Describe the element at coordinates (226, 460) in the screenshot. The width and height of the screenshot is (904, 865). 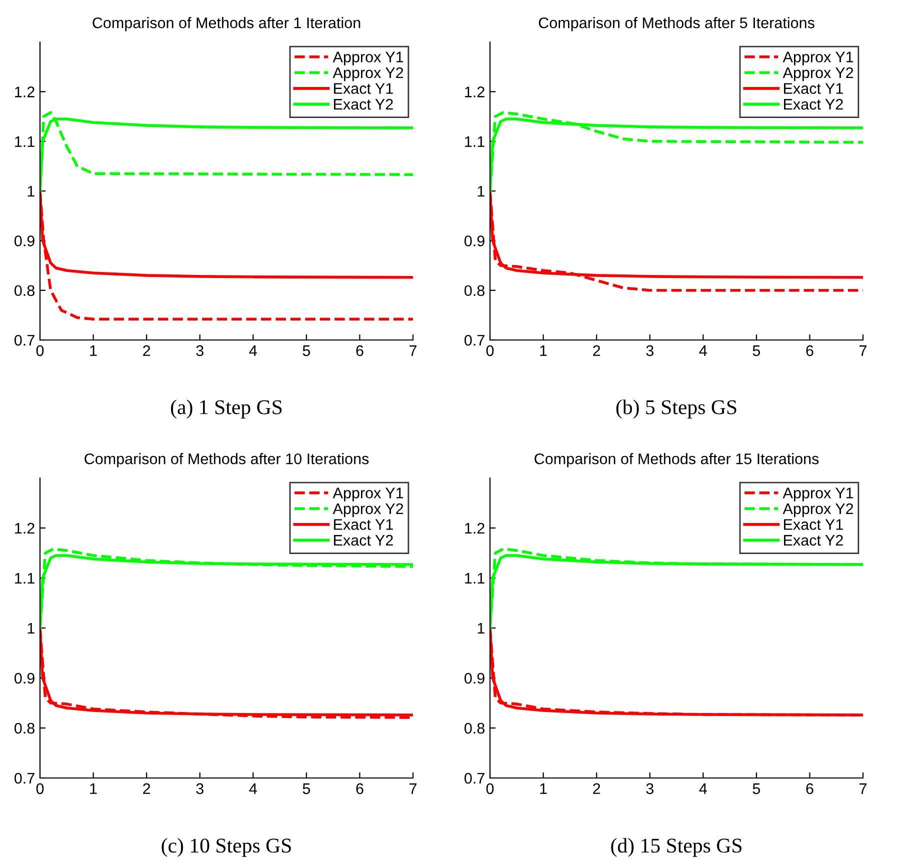
I see `chart-title: Comparison of Methods after 10 Iterations` at that location.